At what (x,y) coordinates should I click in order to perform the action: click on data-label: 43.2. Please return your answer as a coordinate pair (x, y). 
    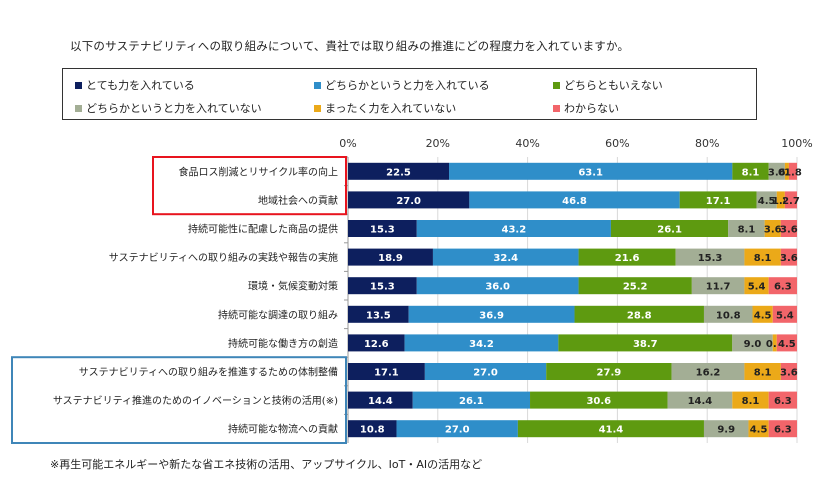
    Looking at the image, I should click on (514, 230).